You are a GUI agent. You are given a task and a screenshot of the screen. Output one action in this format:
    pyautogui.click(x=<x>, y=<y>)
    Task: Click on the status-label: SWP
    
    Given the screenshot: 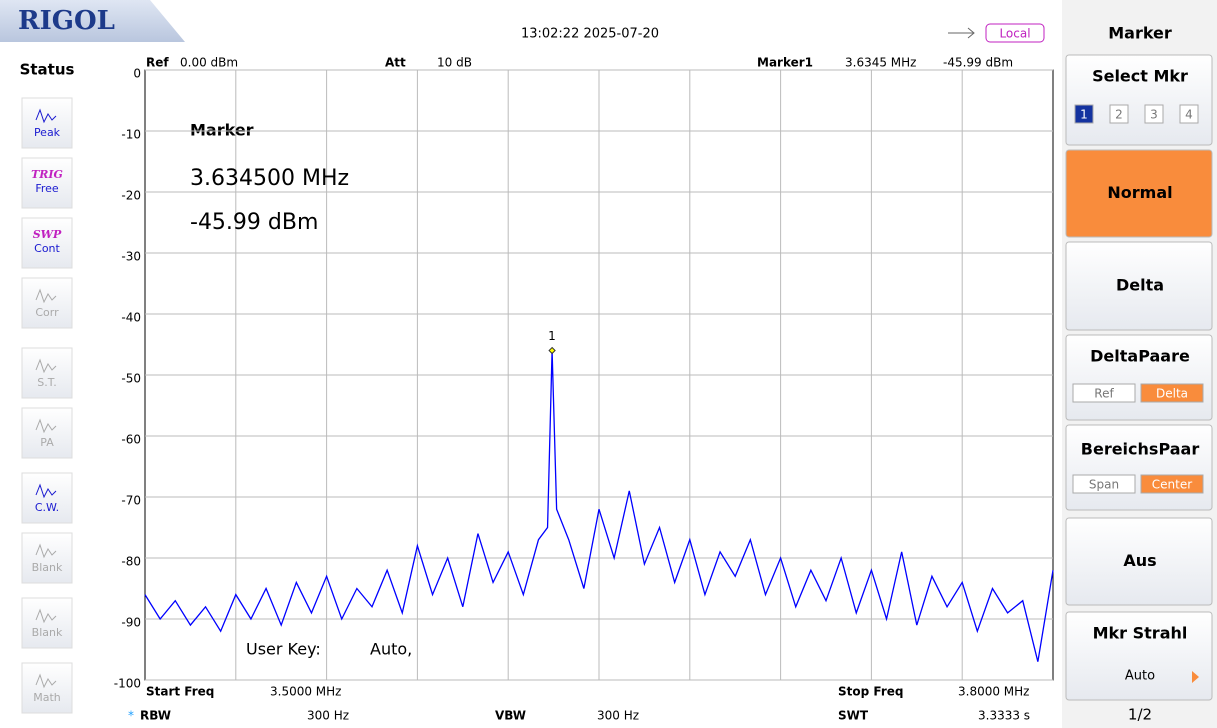 What is the action you would take?
    pyautogui.click(x=47, y=234)
    